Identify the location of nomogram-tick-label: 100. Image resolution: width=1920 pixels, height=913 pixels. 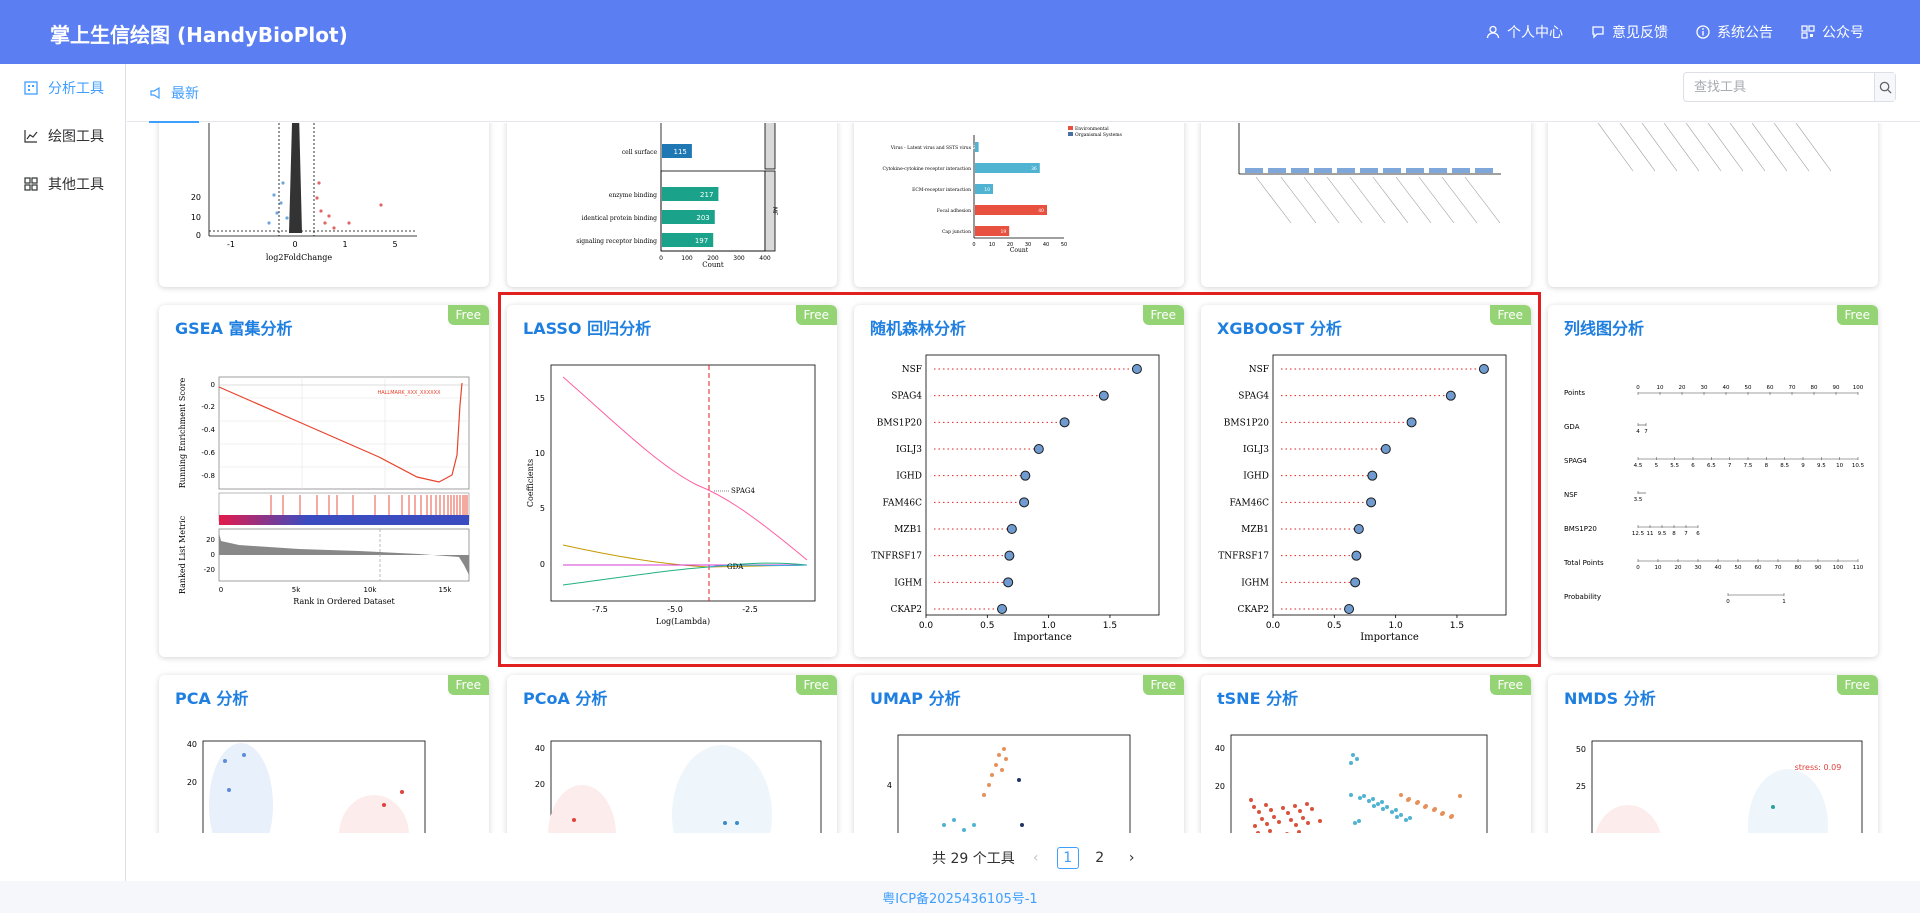
(1838, 568).